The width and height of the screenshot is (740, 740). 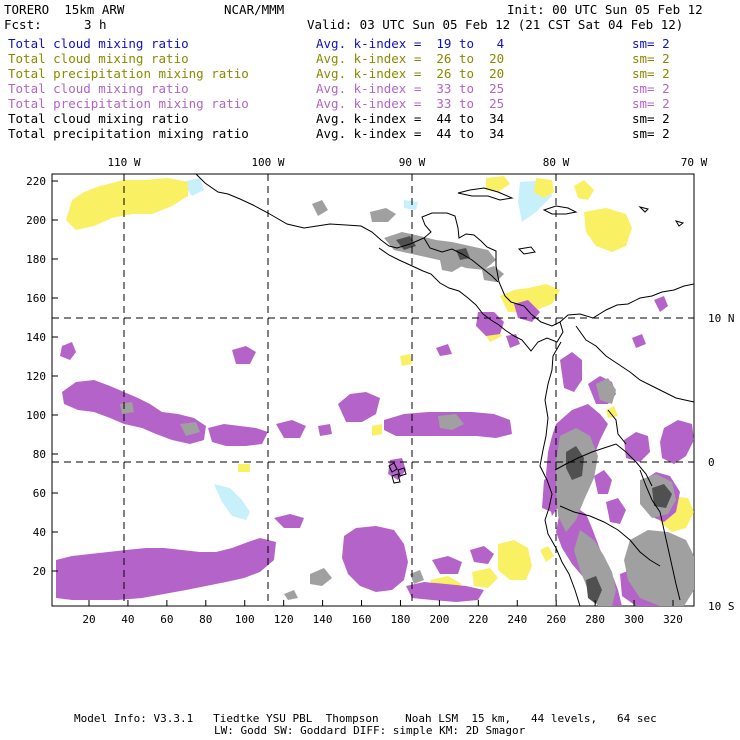 What do you see at coordinates (95, 24) in the screenshot?
I see `forecast-value: 3 h` at bounding box center [95, 24].